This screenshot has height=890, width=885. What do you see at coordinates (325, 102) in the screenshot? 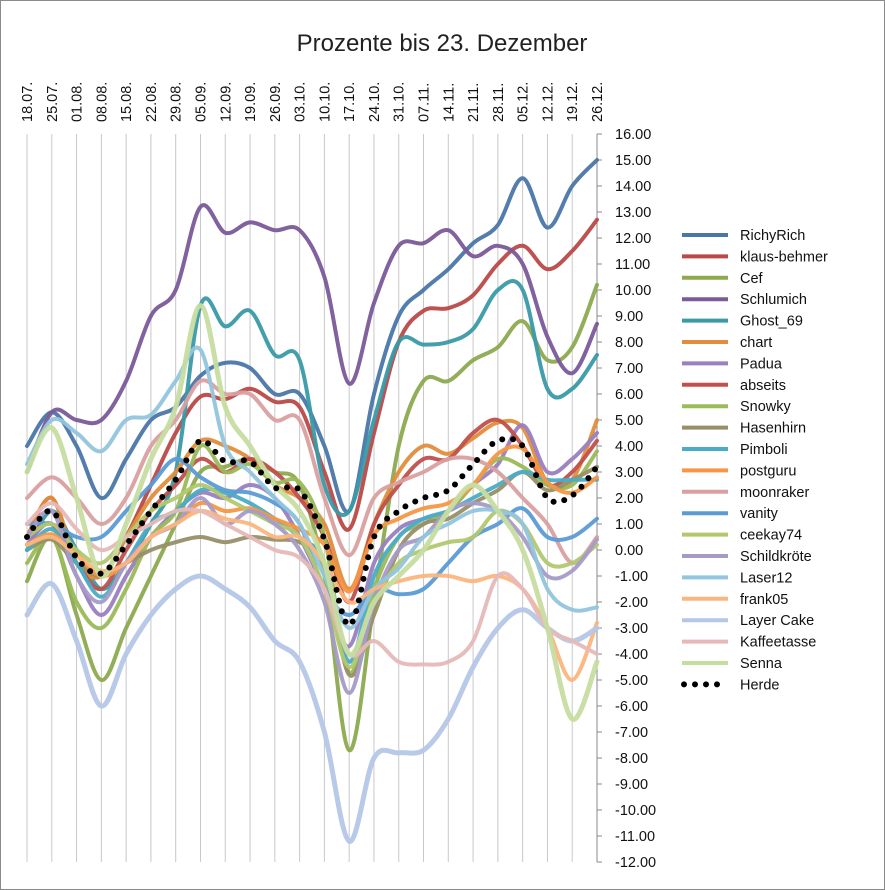
I see `x-tick-label: 10.10.` at bounding box center [325, 102].